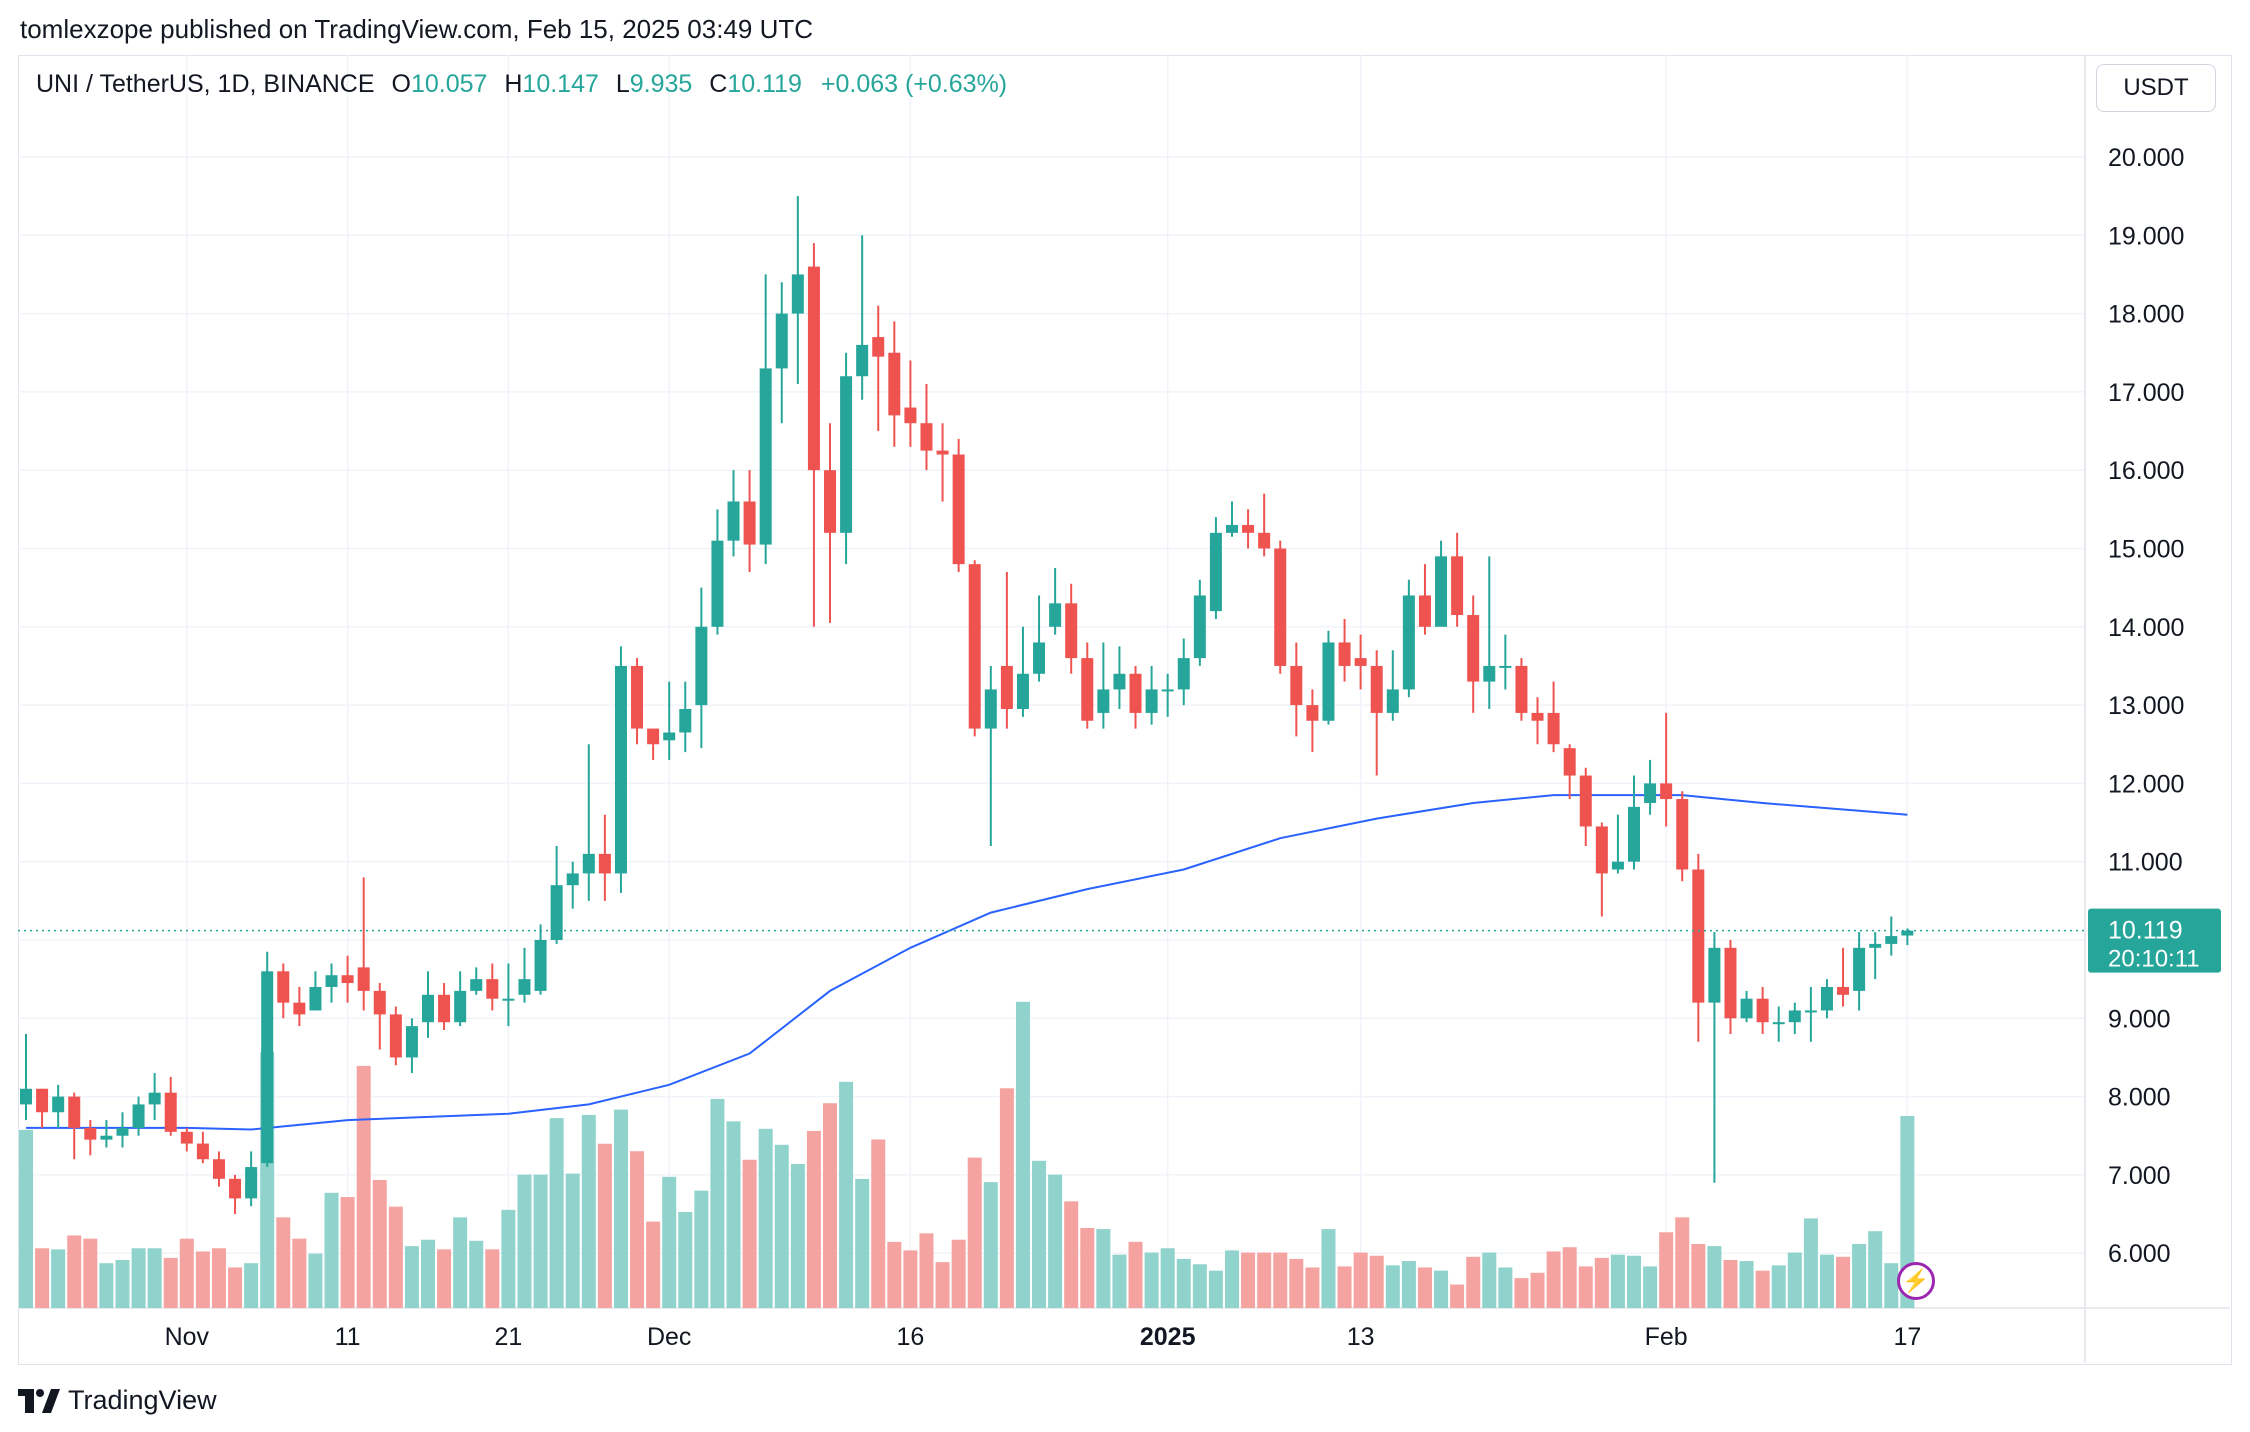 The image size is (2250, 1432). What do you see at coordinates (1916, 1281) in the screenshot?
I see `lightning-icon: ⚡` at bounding box center [1916, 1281].